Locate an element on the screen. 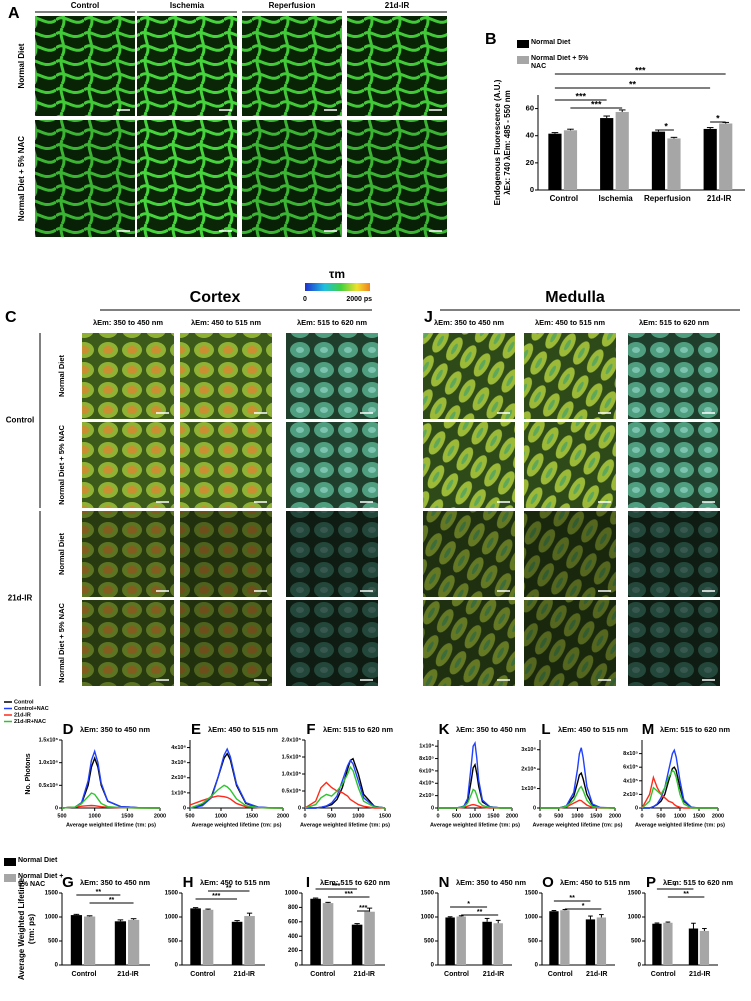 Image resolution: width=751 pixels, height=1001 pixels. colorbar-max: 2000 ps is located at coordinates (359, 299).